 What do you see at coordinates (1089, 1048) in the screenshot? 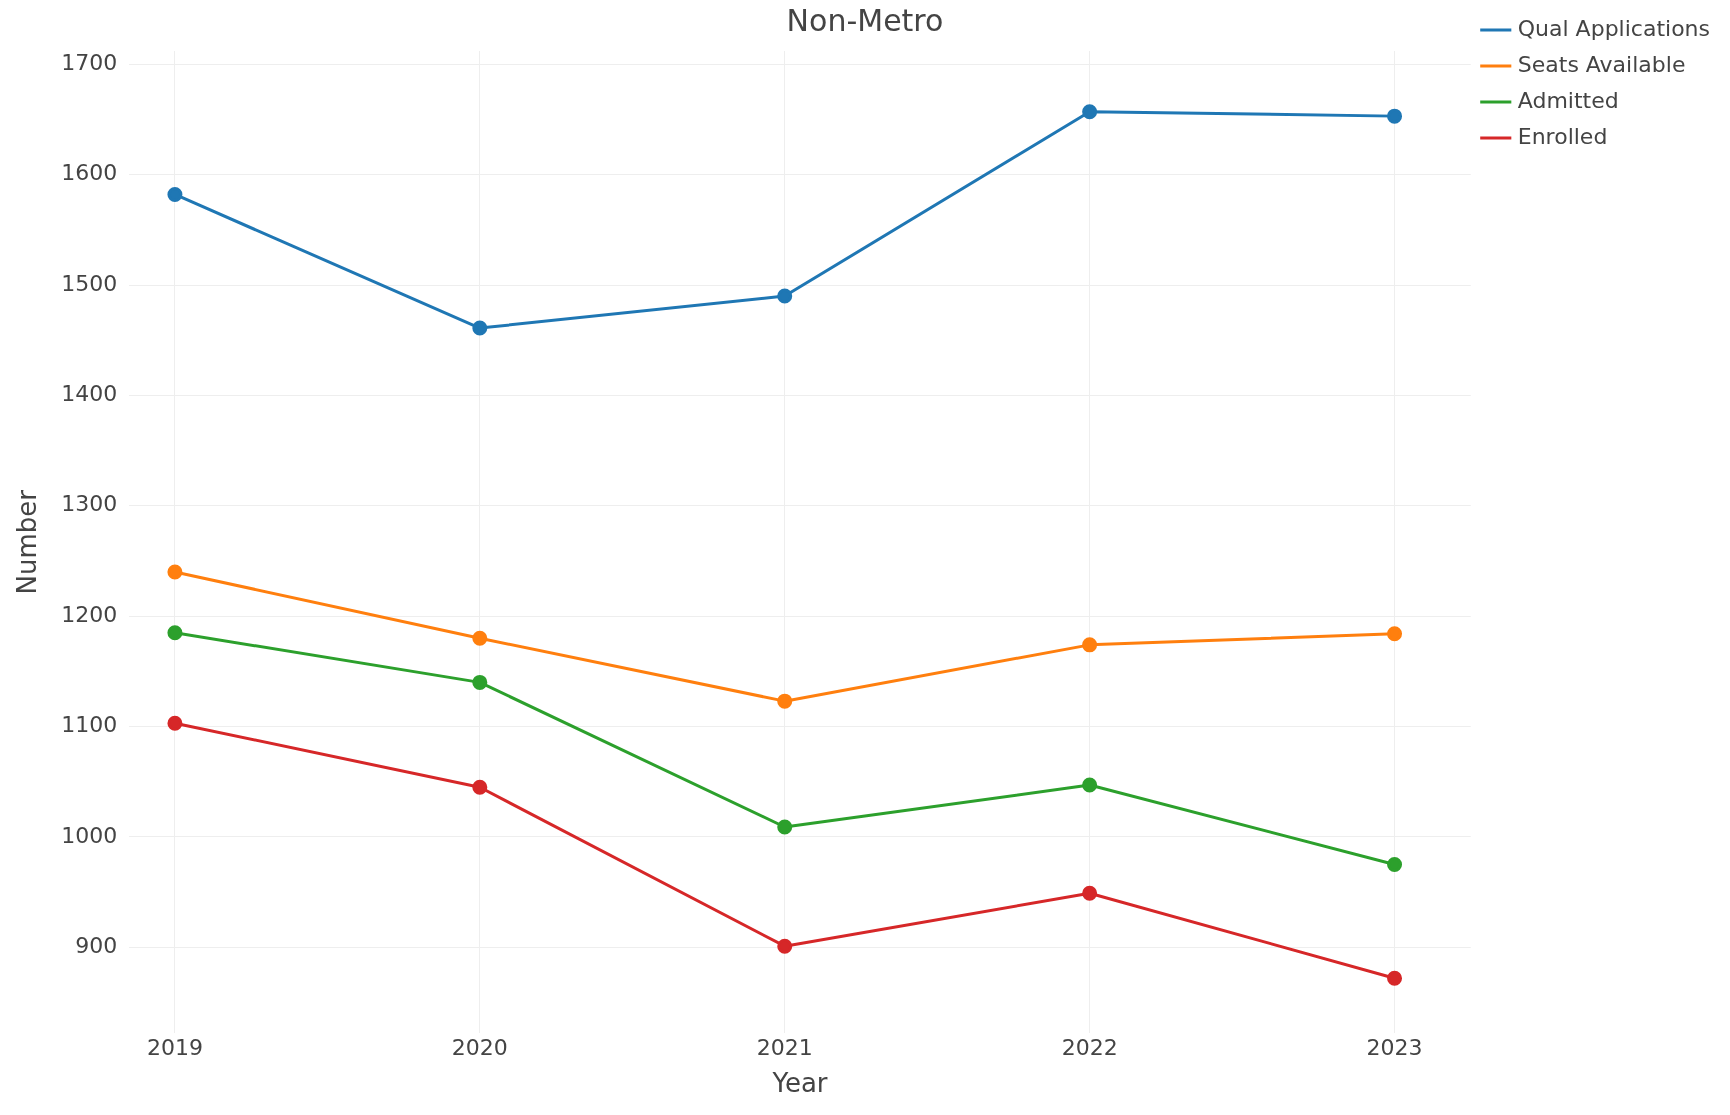
I see `x-tick-label: 2022` at bounding box center [1089, 1048].